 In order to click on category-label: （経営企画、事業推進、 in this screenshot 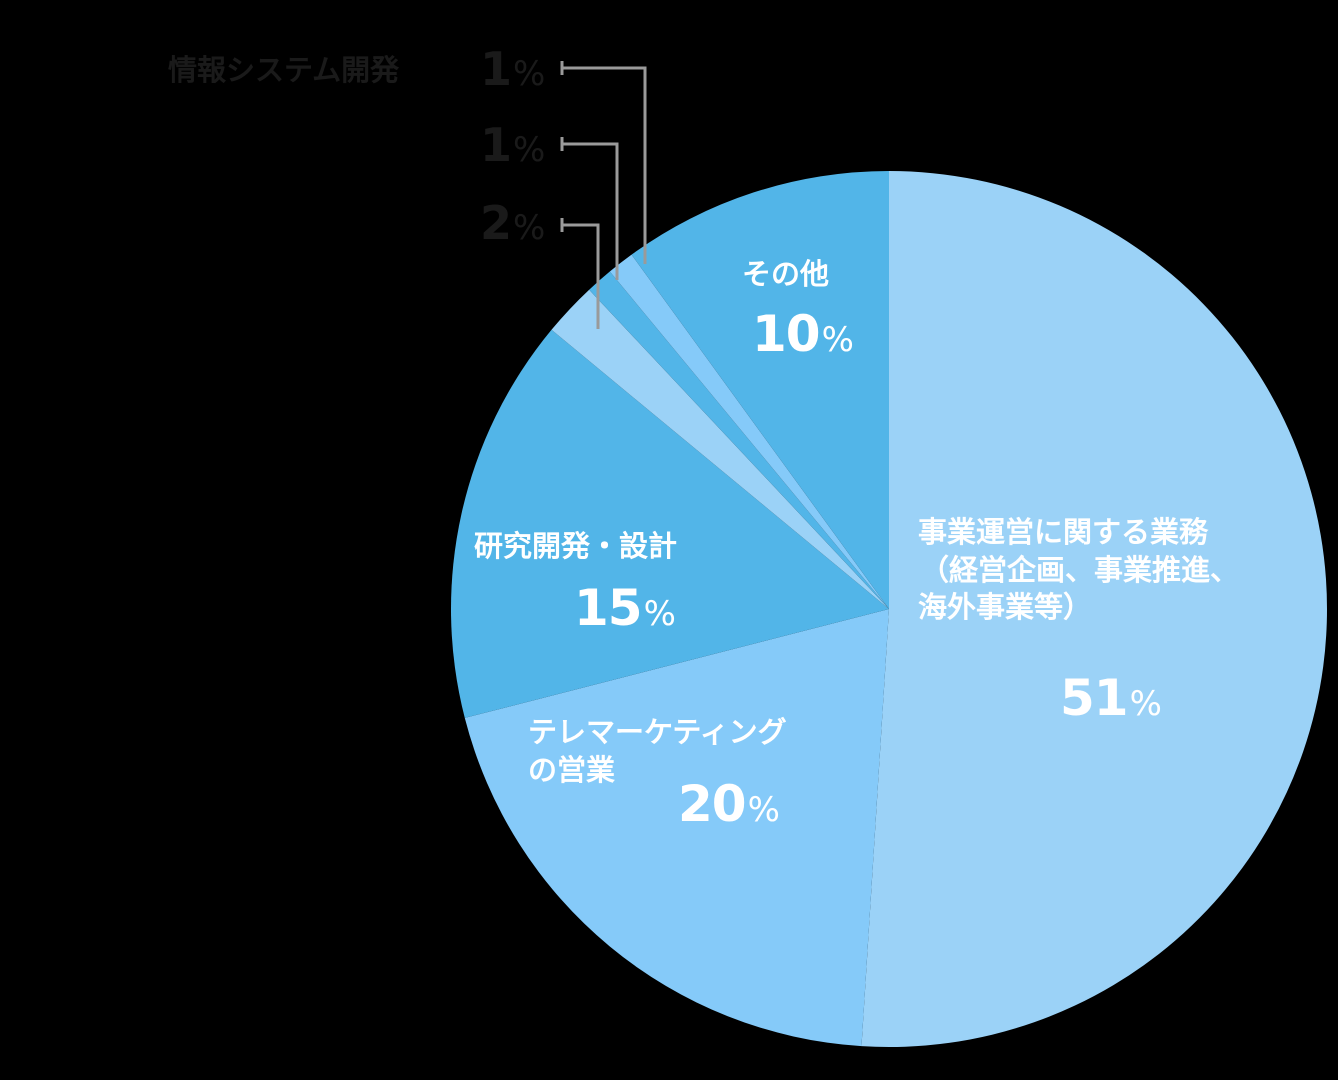, I will do `click(1080, 569)`.